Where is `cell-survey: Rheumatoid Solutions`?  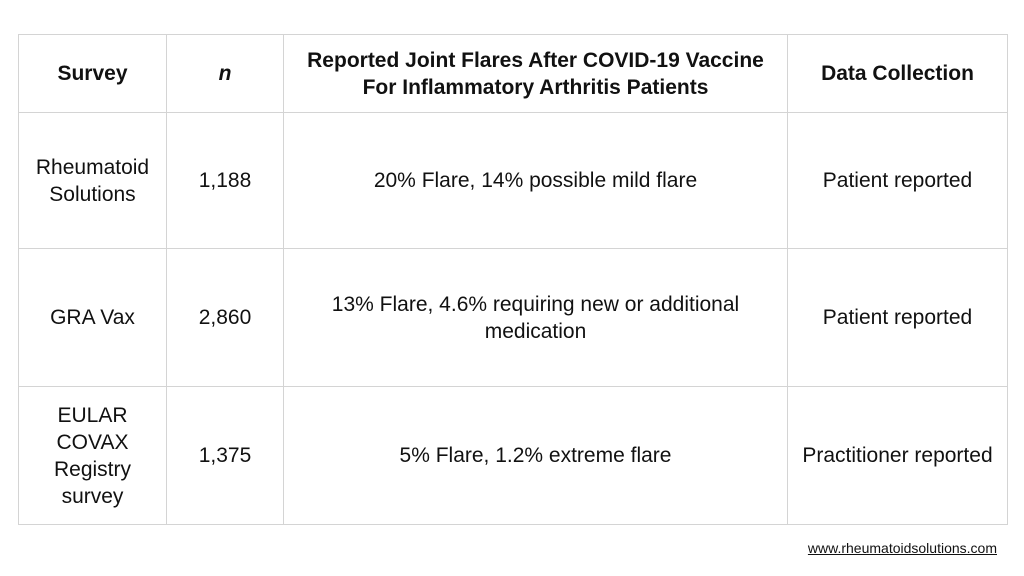
cell-survey: Rheumatoid Solutions is located at coordinates (92, 180).